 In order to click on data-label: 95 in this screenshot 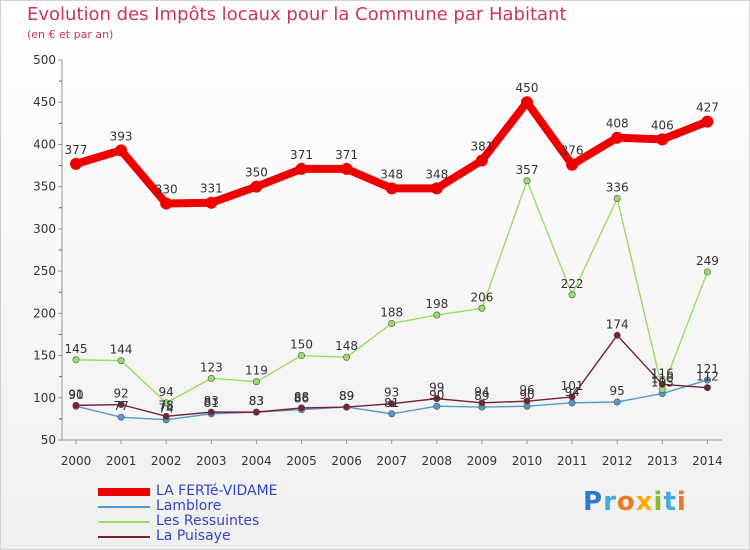, I will do `click(617, 391)`.